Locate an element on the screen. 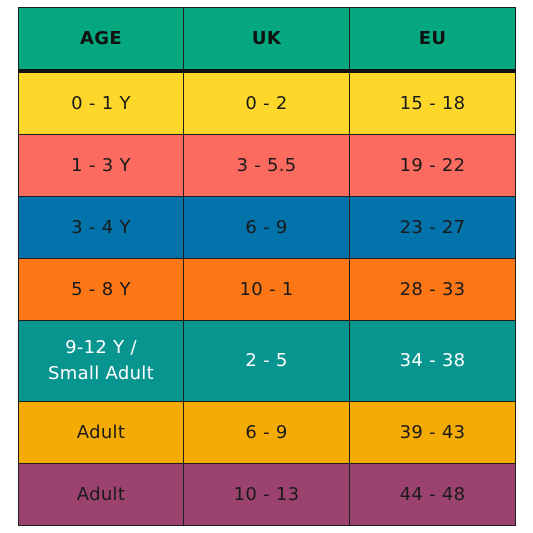 The image size is (533, 533). table-row: 0 - 1 Y 0 - 2 15 - 18 is located at coordinates (267, 102).